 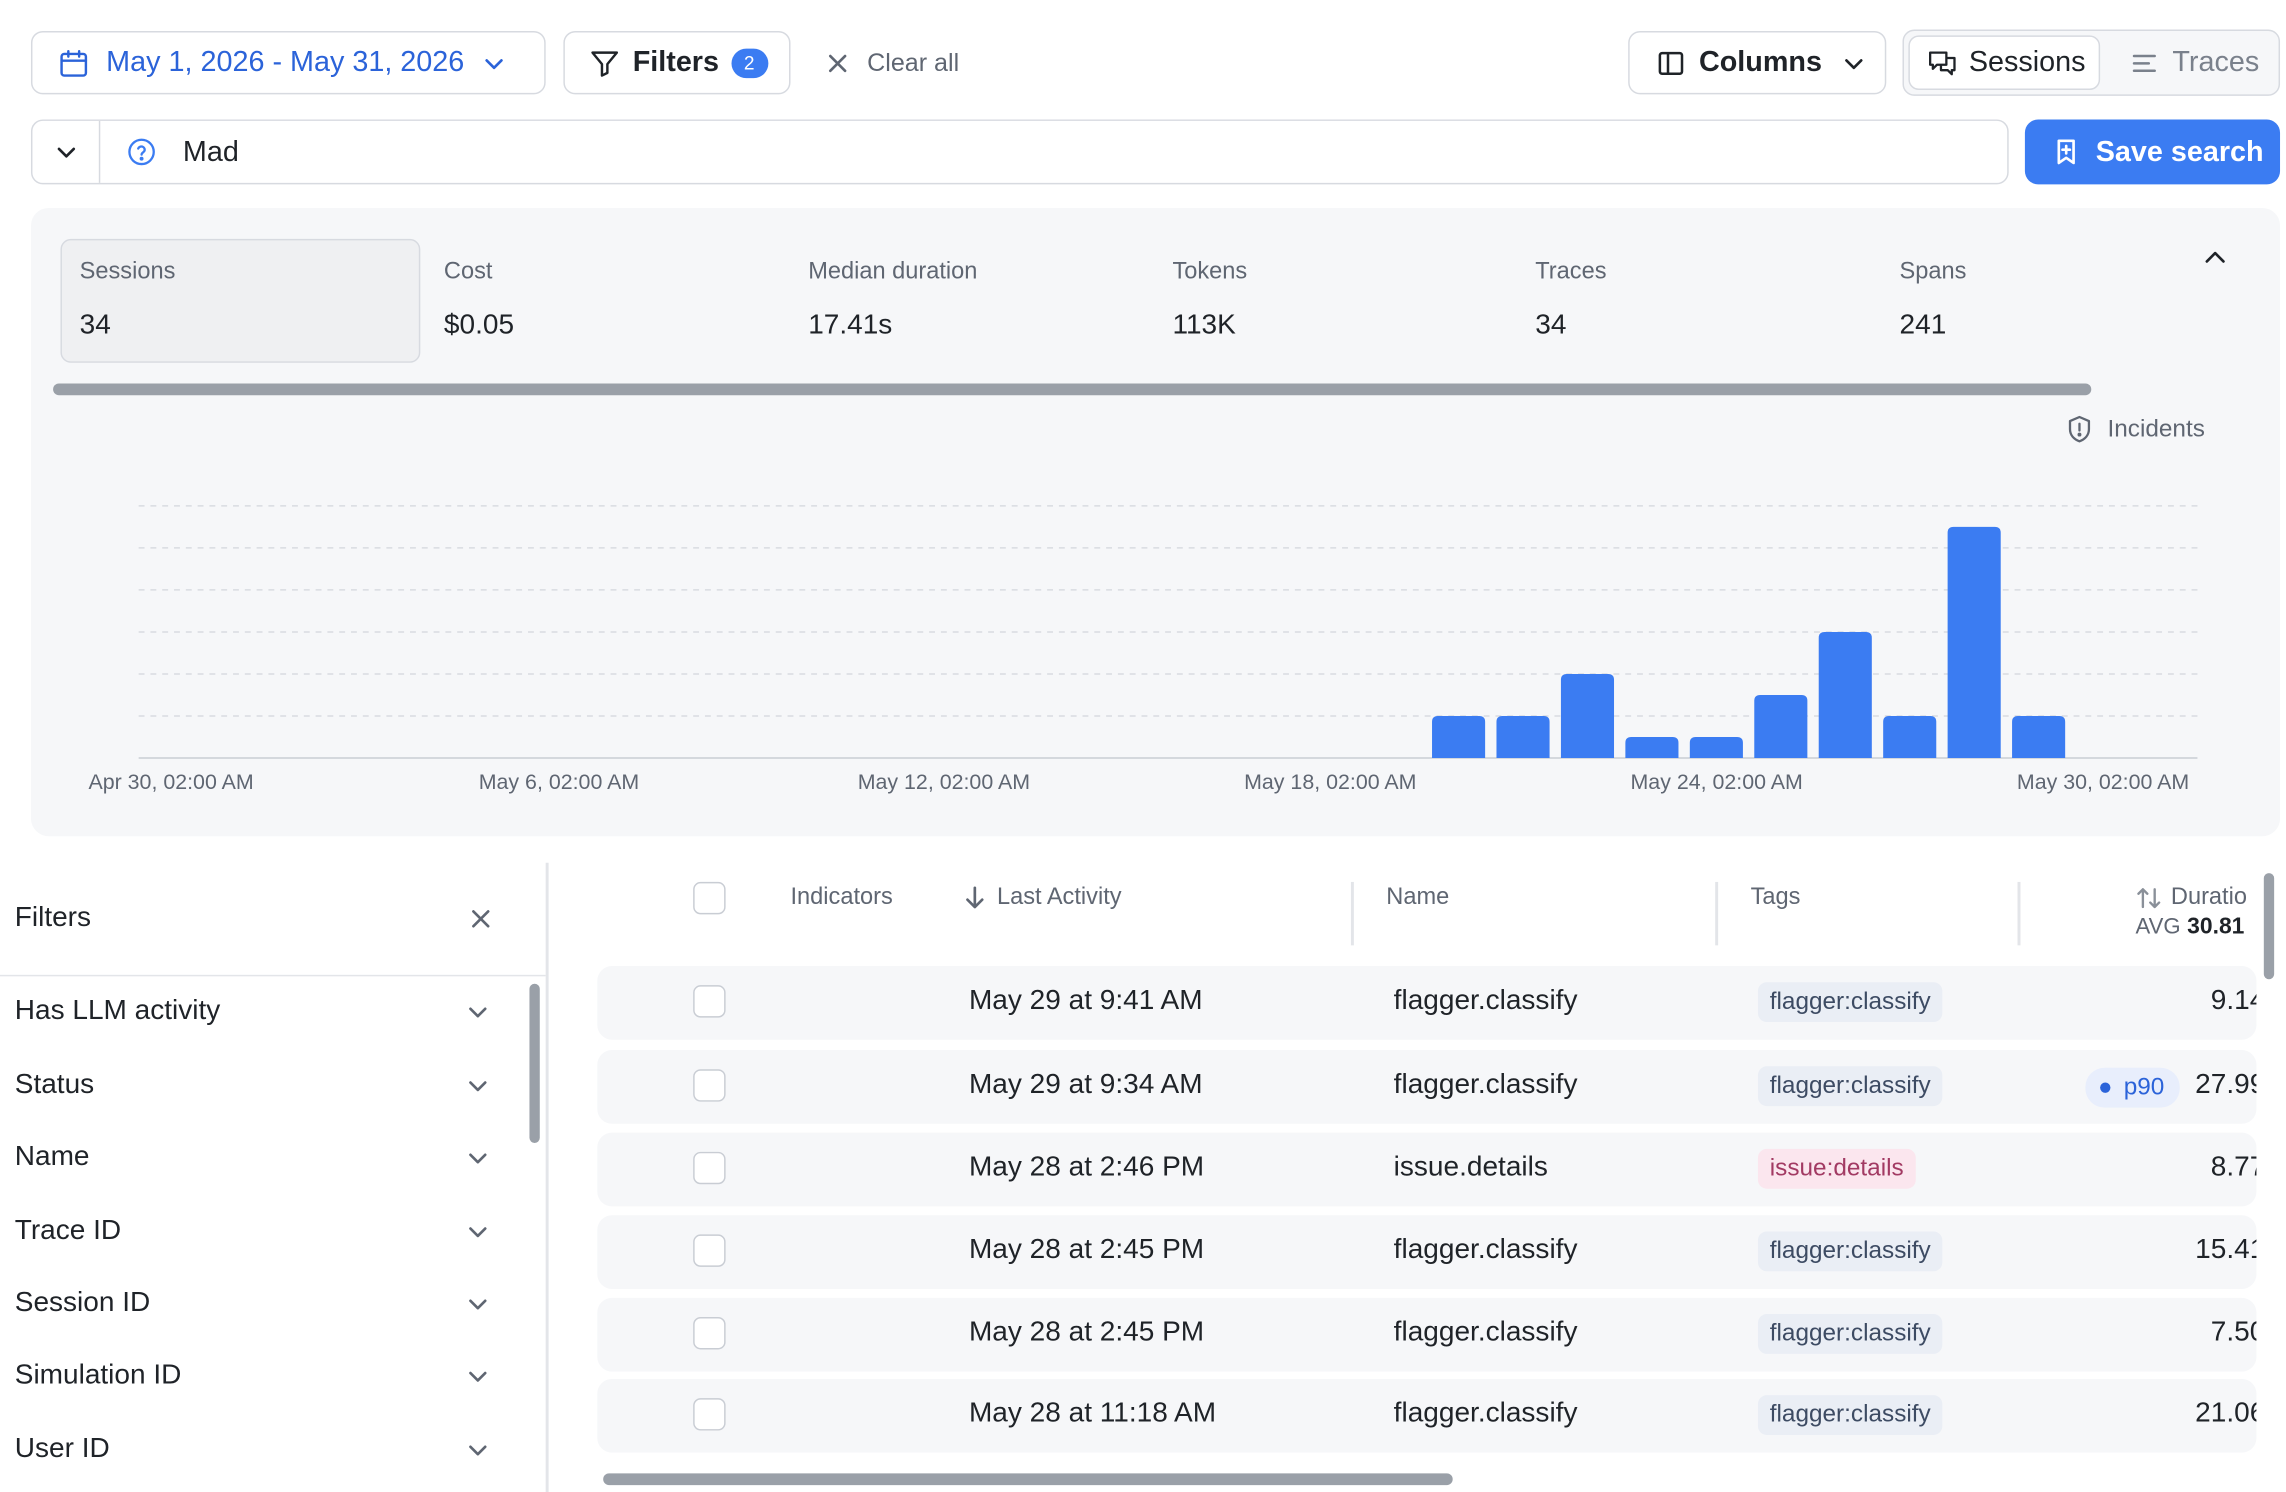 I want to click on chevron-up-icon, so click(x=2215, y=258).